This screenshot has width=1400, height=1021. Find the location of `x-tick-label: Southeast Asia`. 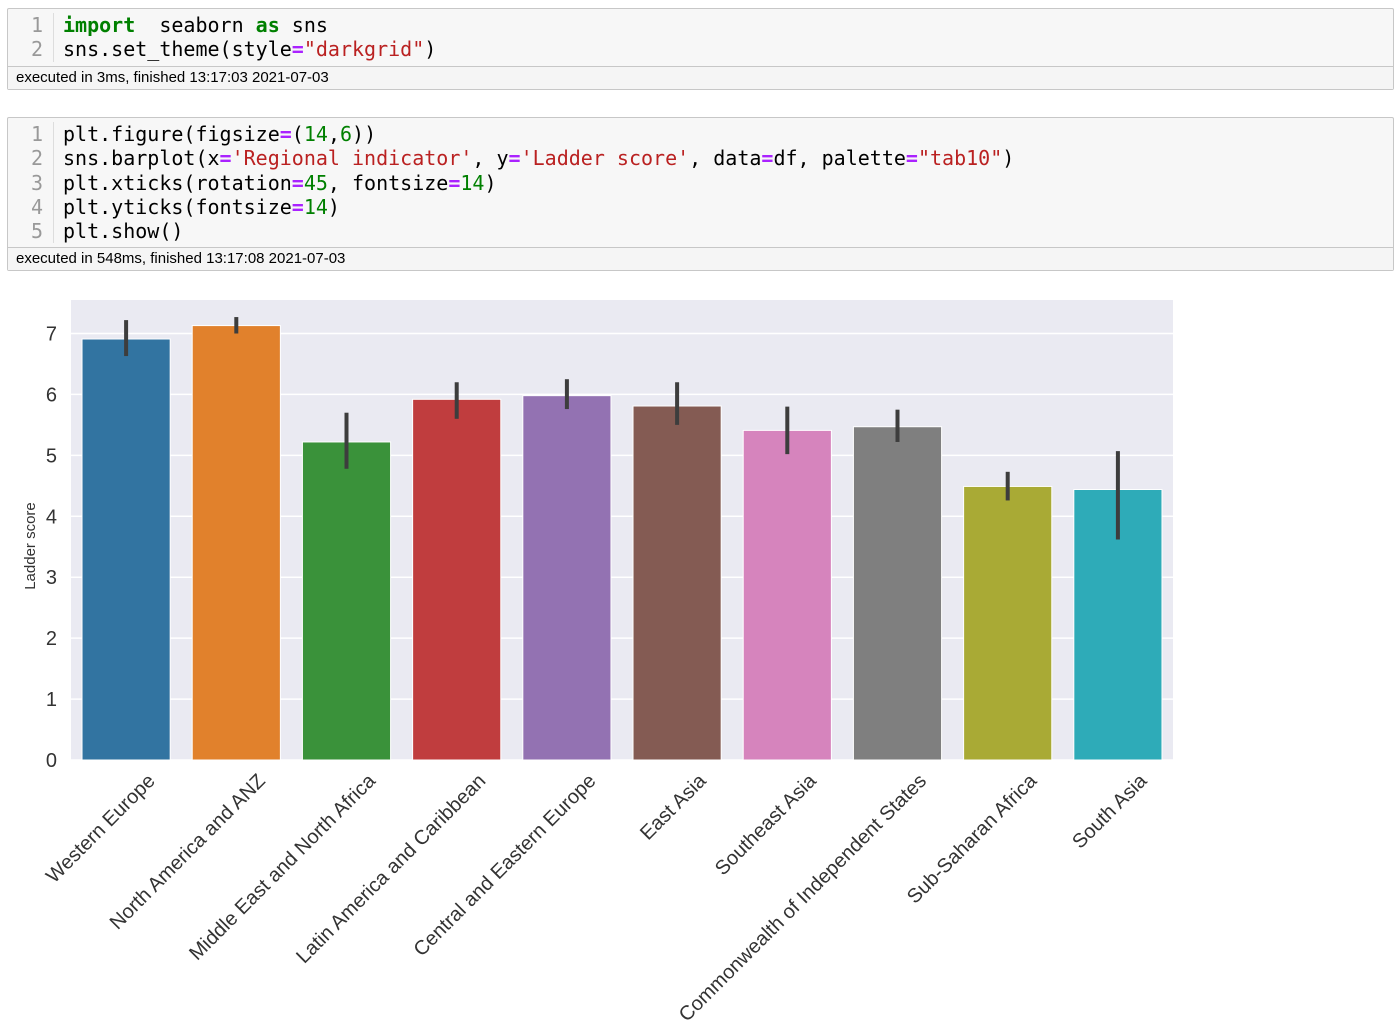

x-tick-label: Southeast Asia is located at coordinates (766, 824).